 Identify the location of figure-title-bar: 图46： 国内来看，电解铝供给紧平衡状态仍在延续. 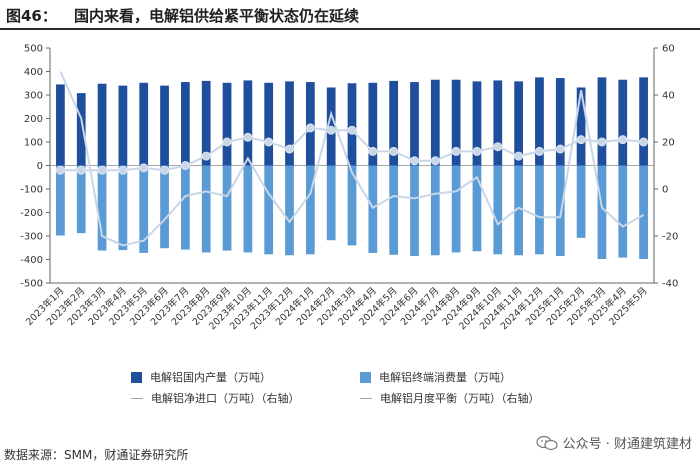
(350, 15).